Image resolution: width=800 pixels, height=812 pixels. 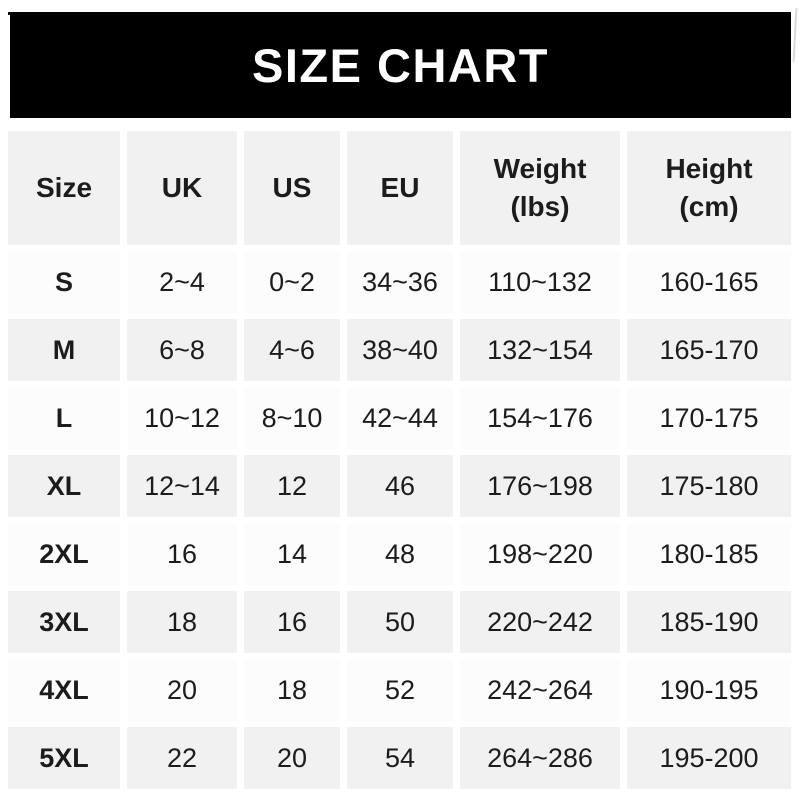 I want to click on table-cell: 6~8, so click(x=182, y=350).